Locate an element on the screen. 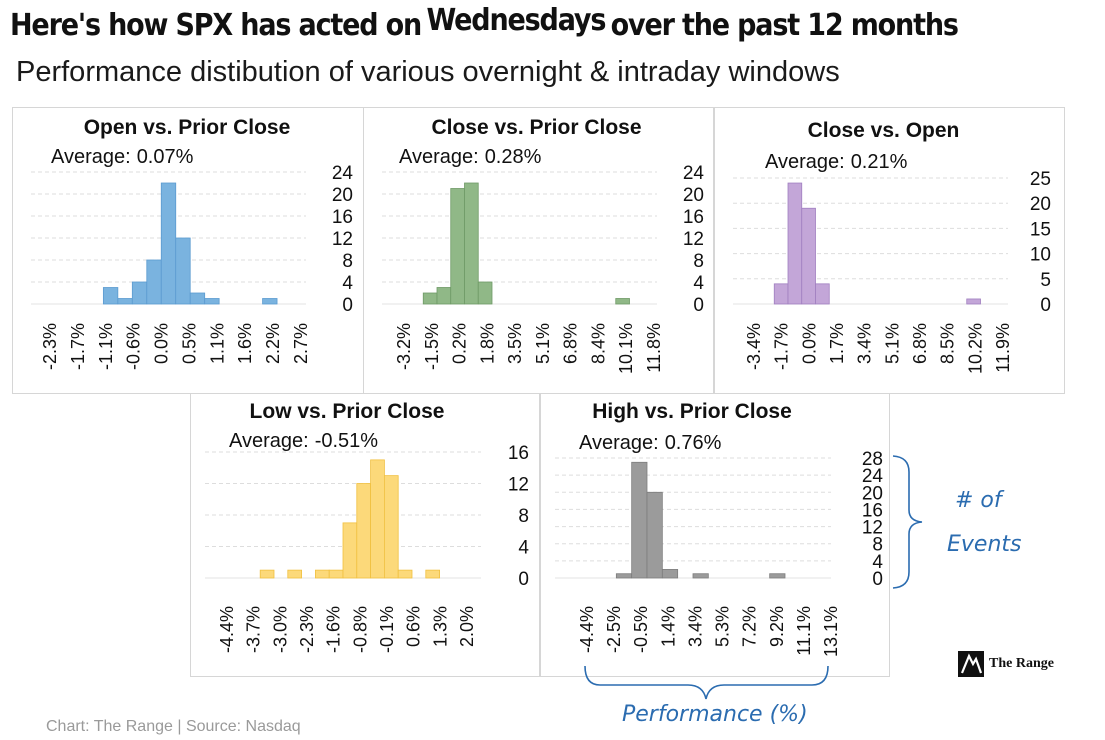 The image size is (1105, 740). y-tick-label: 5 is located at coordinates (1045, 280).